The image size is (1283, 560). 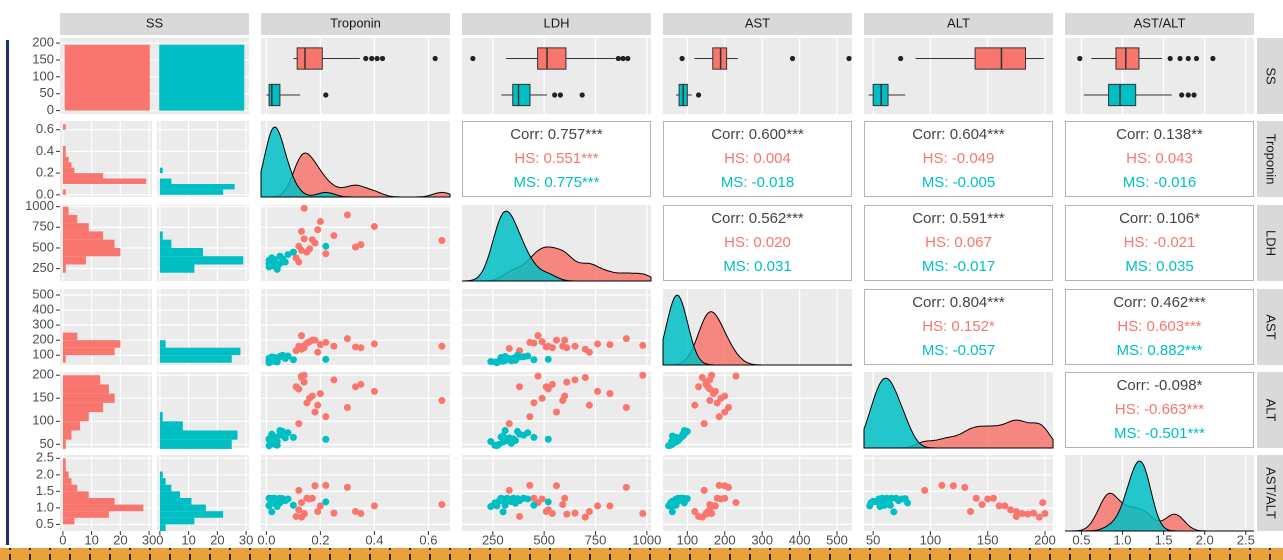 What do you see at coordinates (374, 539) in the screenshot?
I see `x-tick-label: 0.4` at bounding box center [374, 539].